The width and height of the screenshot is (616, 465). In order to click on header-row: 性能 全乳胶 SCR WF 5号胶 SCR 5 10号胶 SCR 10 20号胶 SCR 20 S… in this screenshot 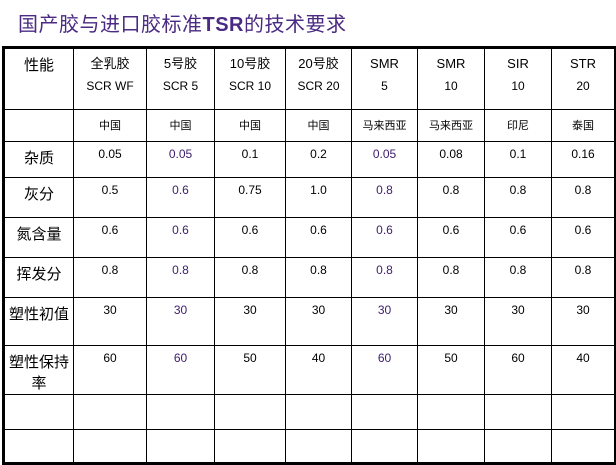, I will do `click(309, 78)`.